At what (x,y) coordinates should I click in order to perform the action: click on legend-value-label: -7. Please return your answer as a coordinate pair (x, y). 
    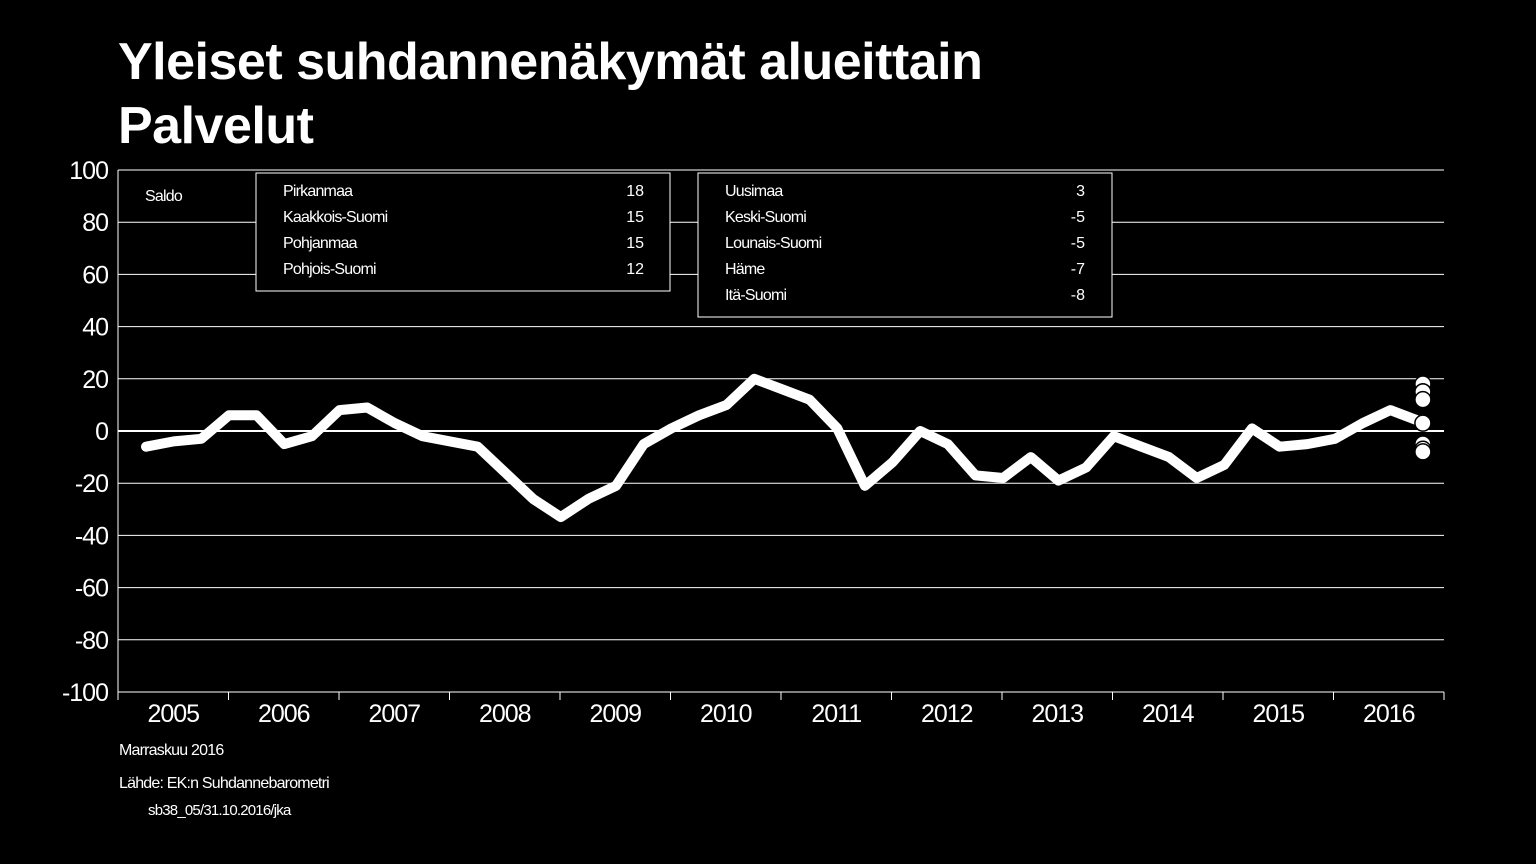
    Looking at the image, I should click on (1078, 269).